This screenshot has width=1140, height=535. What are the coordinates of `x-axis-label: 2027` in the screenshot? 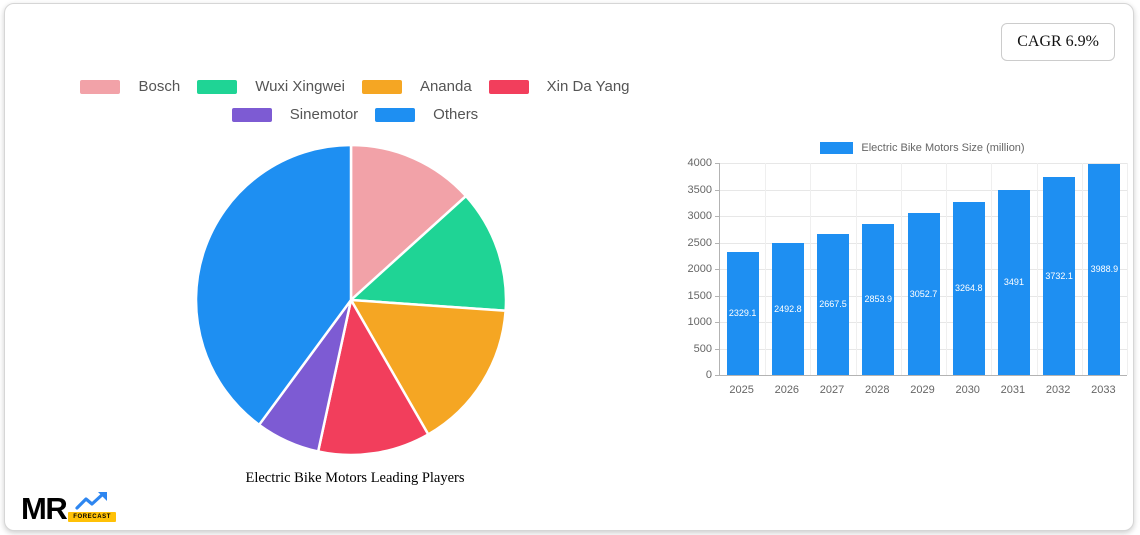 It's located at (832, 390).